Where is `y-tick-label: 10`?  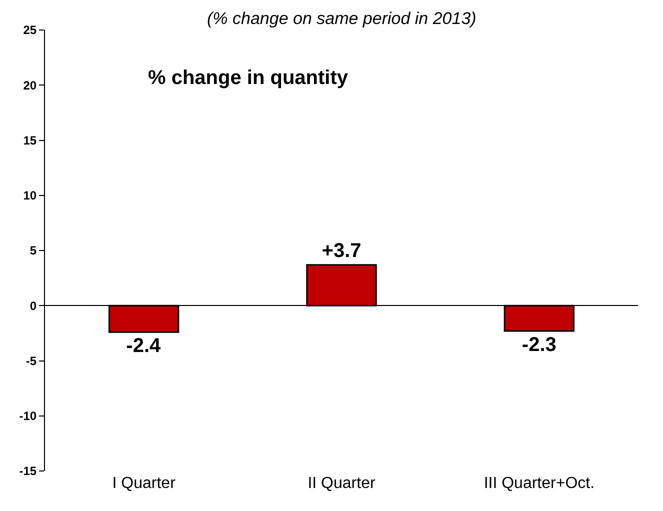
y-tick-label: 10 is located at coordinates (30, 195).